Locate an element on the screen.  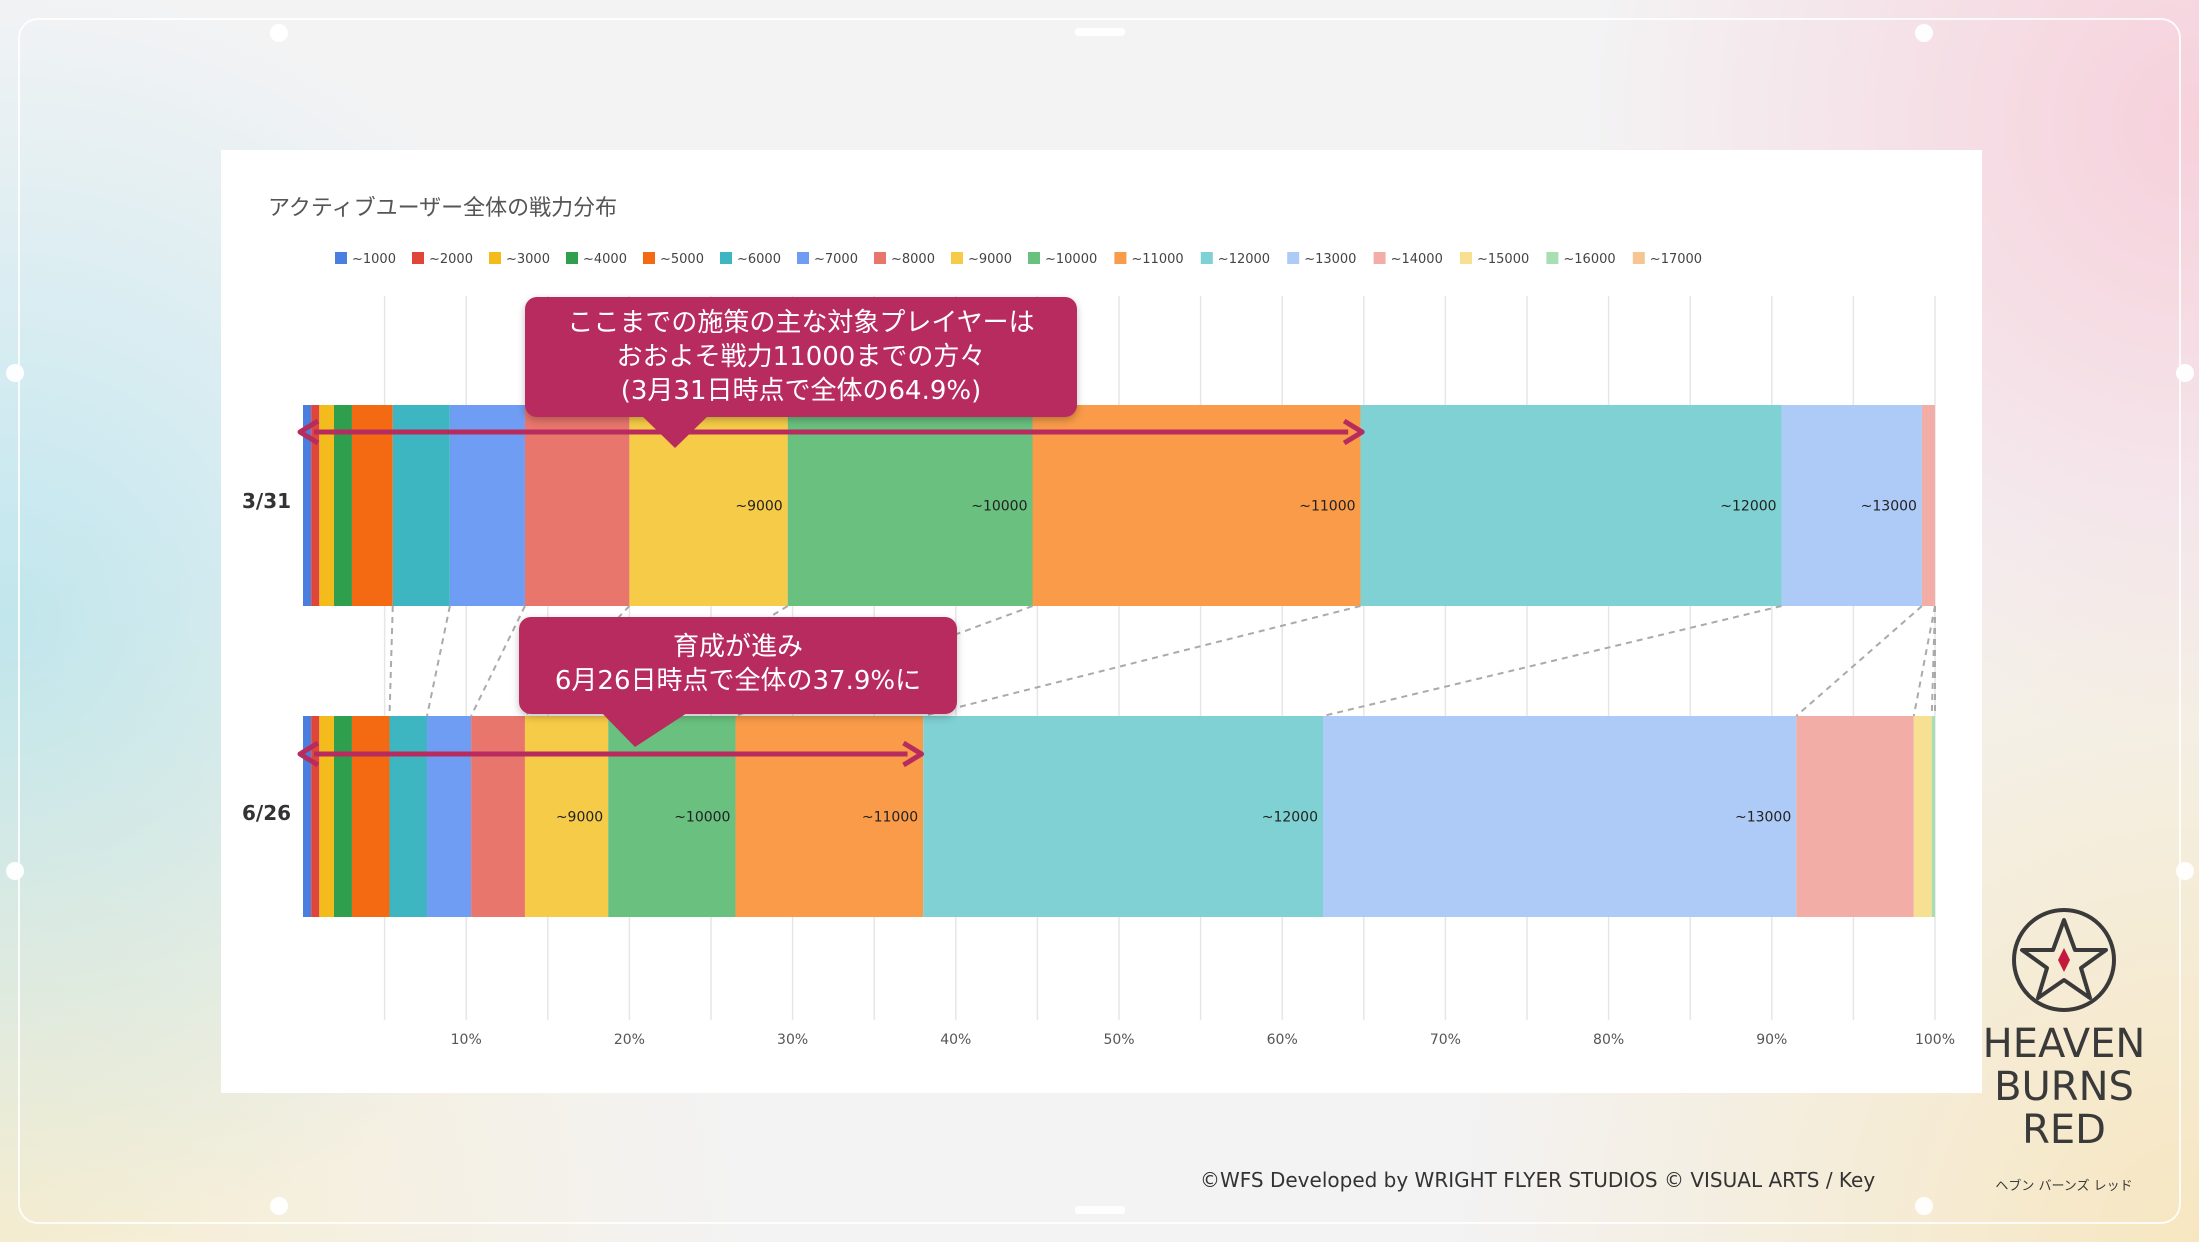
logo-text-line-2: BURNS is located at coordinates (2064, 1087).